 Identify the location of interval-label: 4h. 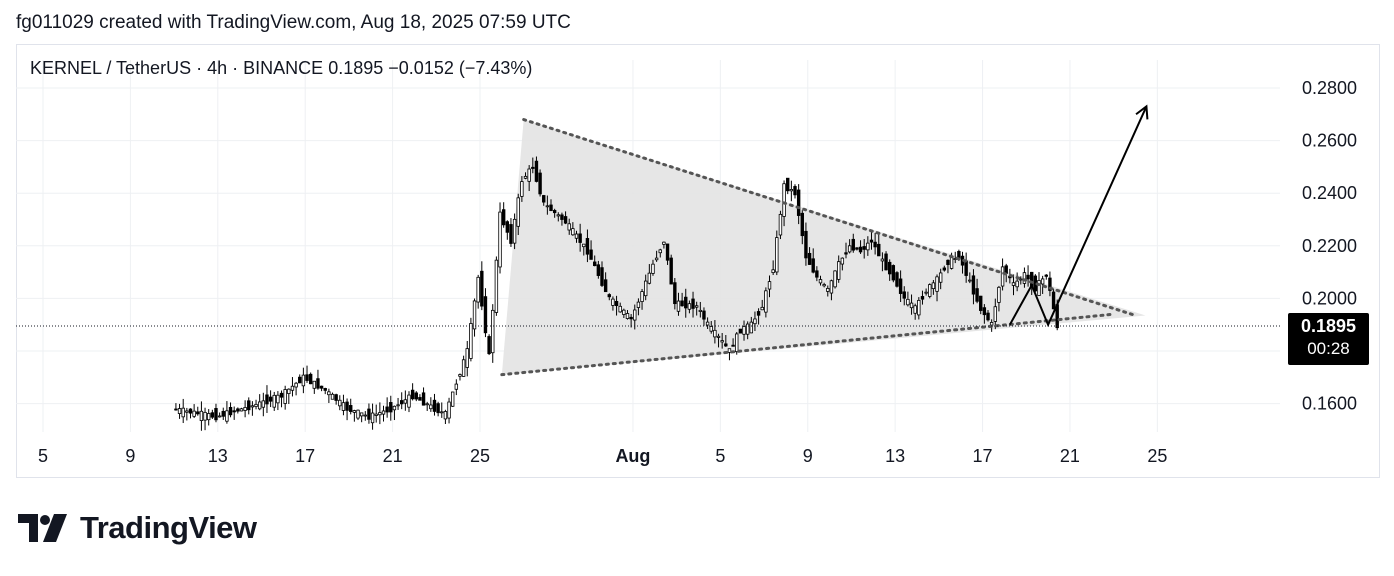
(217, 68).